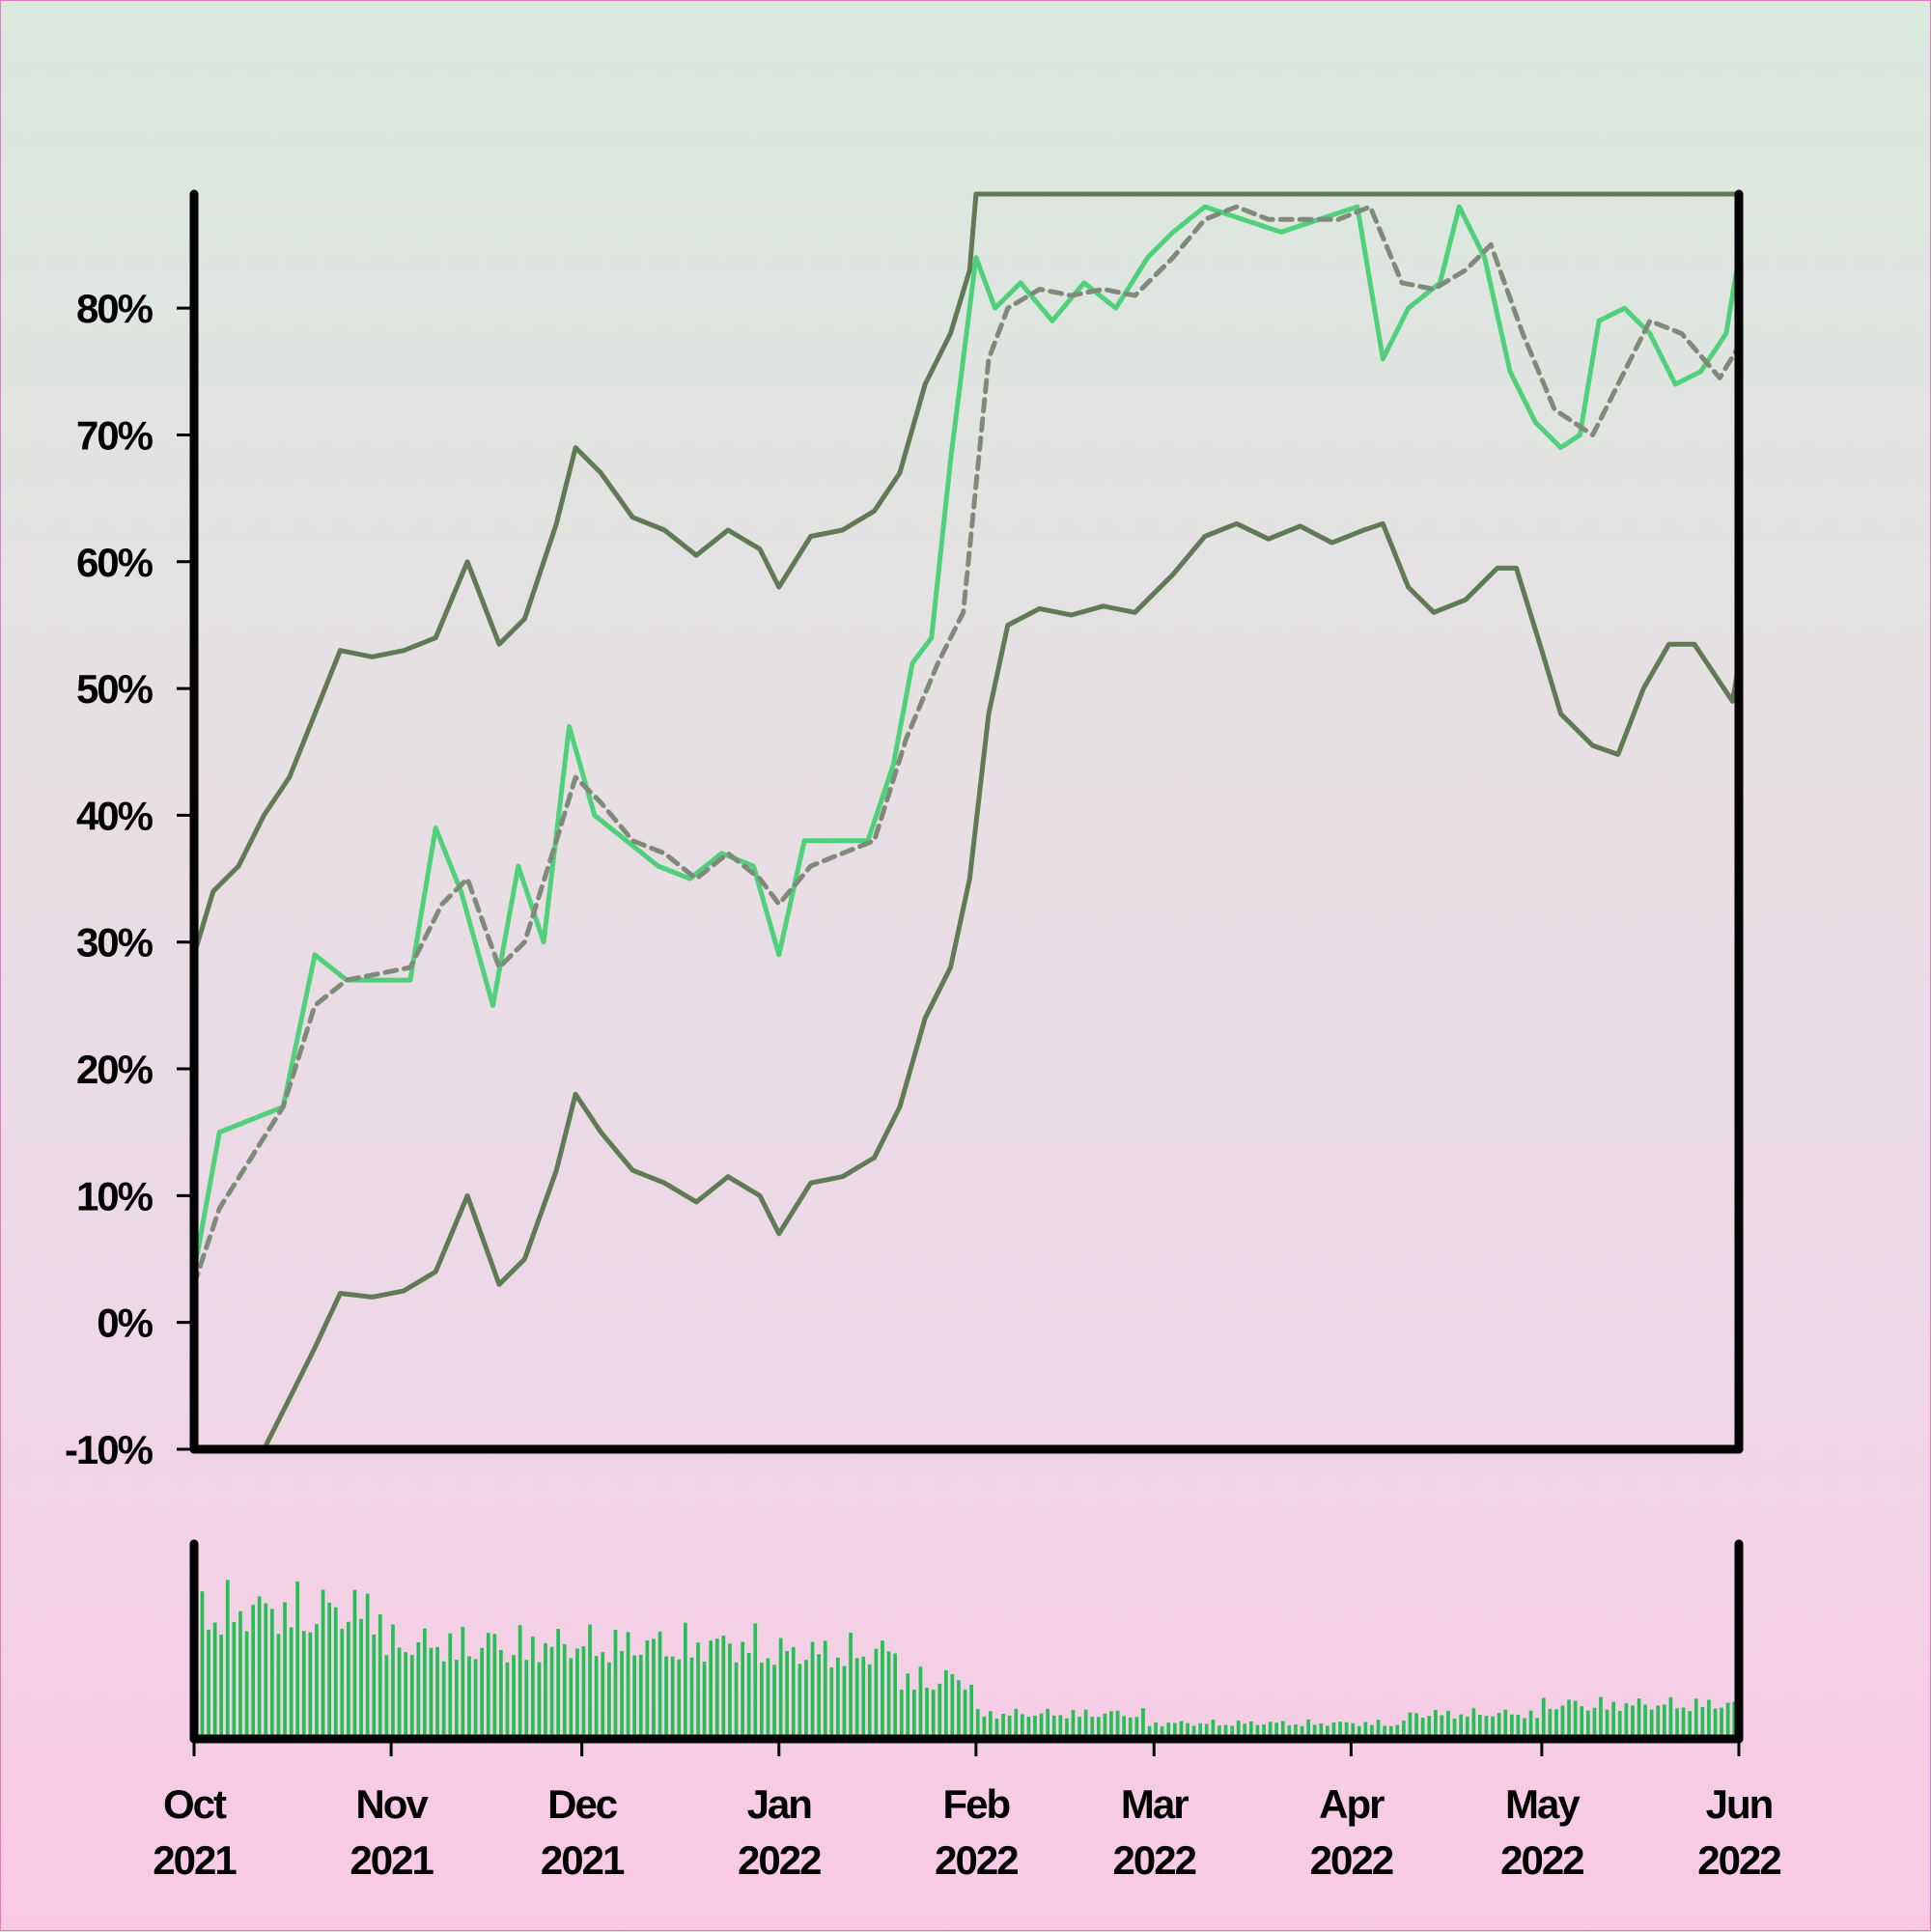 The image size is (1931, 1932). What do you see at coordinates (392, 1804) in the screenshot?
I see `x-tick-month: Nov` at bounding box center [392, 1804].